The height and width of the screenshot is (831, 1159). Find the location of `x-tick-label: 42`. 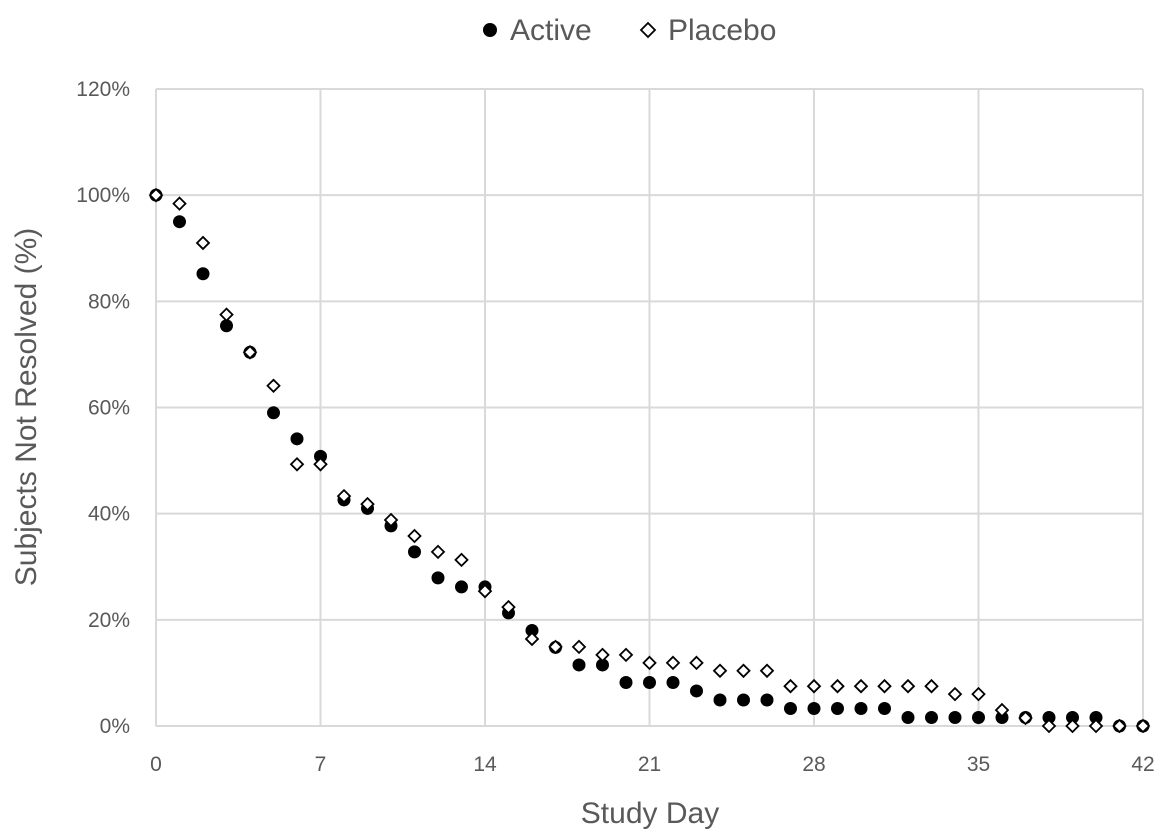

x-tick-label: 42 is located at coordinates (1142, 764).